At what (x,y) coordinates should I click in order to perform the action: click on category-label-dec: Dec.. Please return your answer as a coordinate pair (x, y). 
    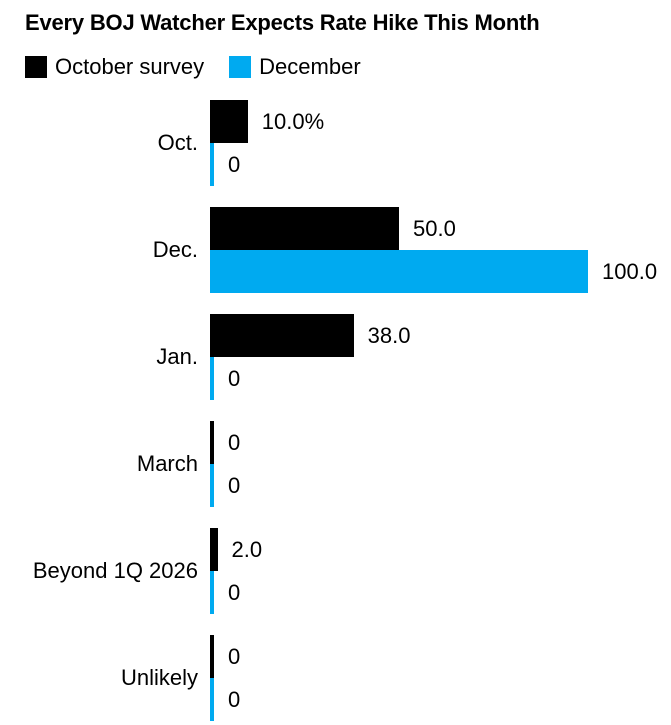
    Looking at the image, I should click on (175, 249).